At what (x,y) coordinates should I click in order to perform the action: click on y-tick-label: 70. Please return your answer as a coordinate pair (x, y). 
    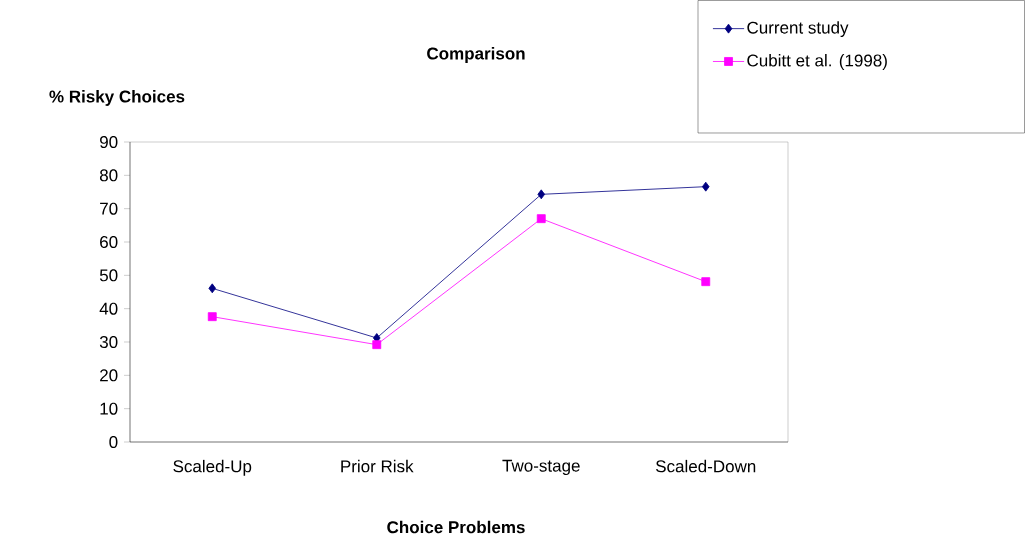
    Looking at the image, I should click on (109, 208).